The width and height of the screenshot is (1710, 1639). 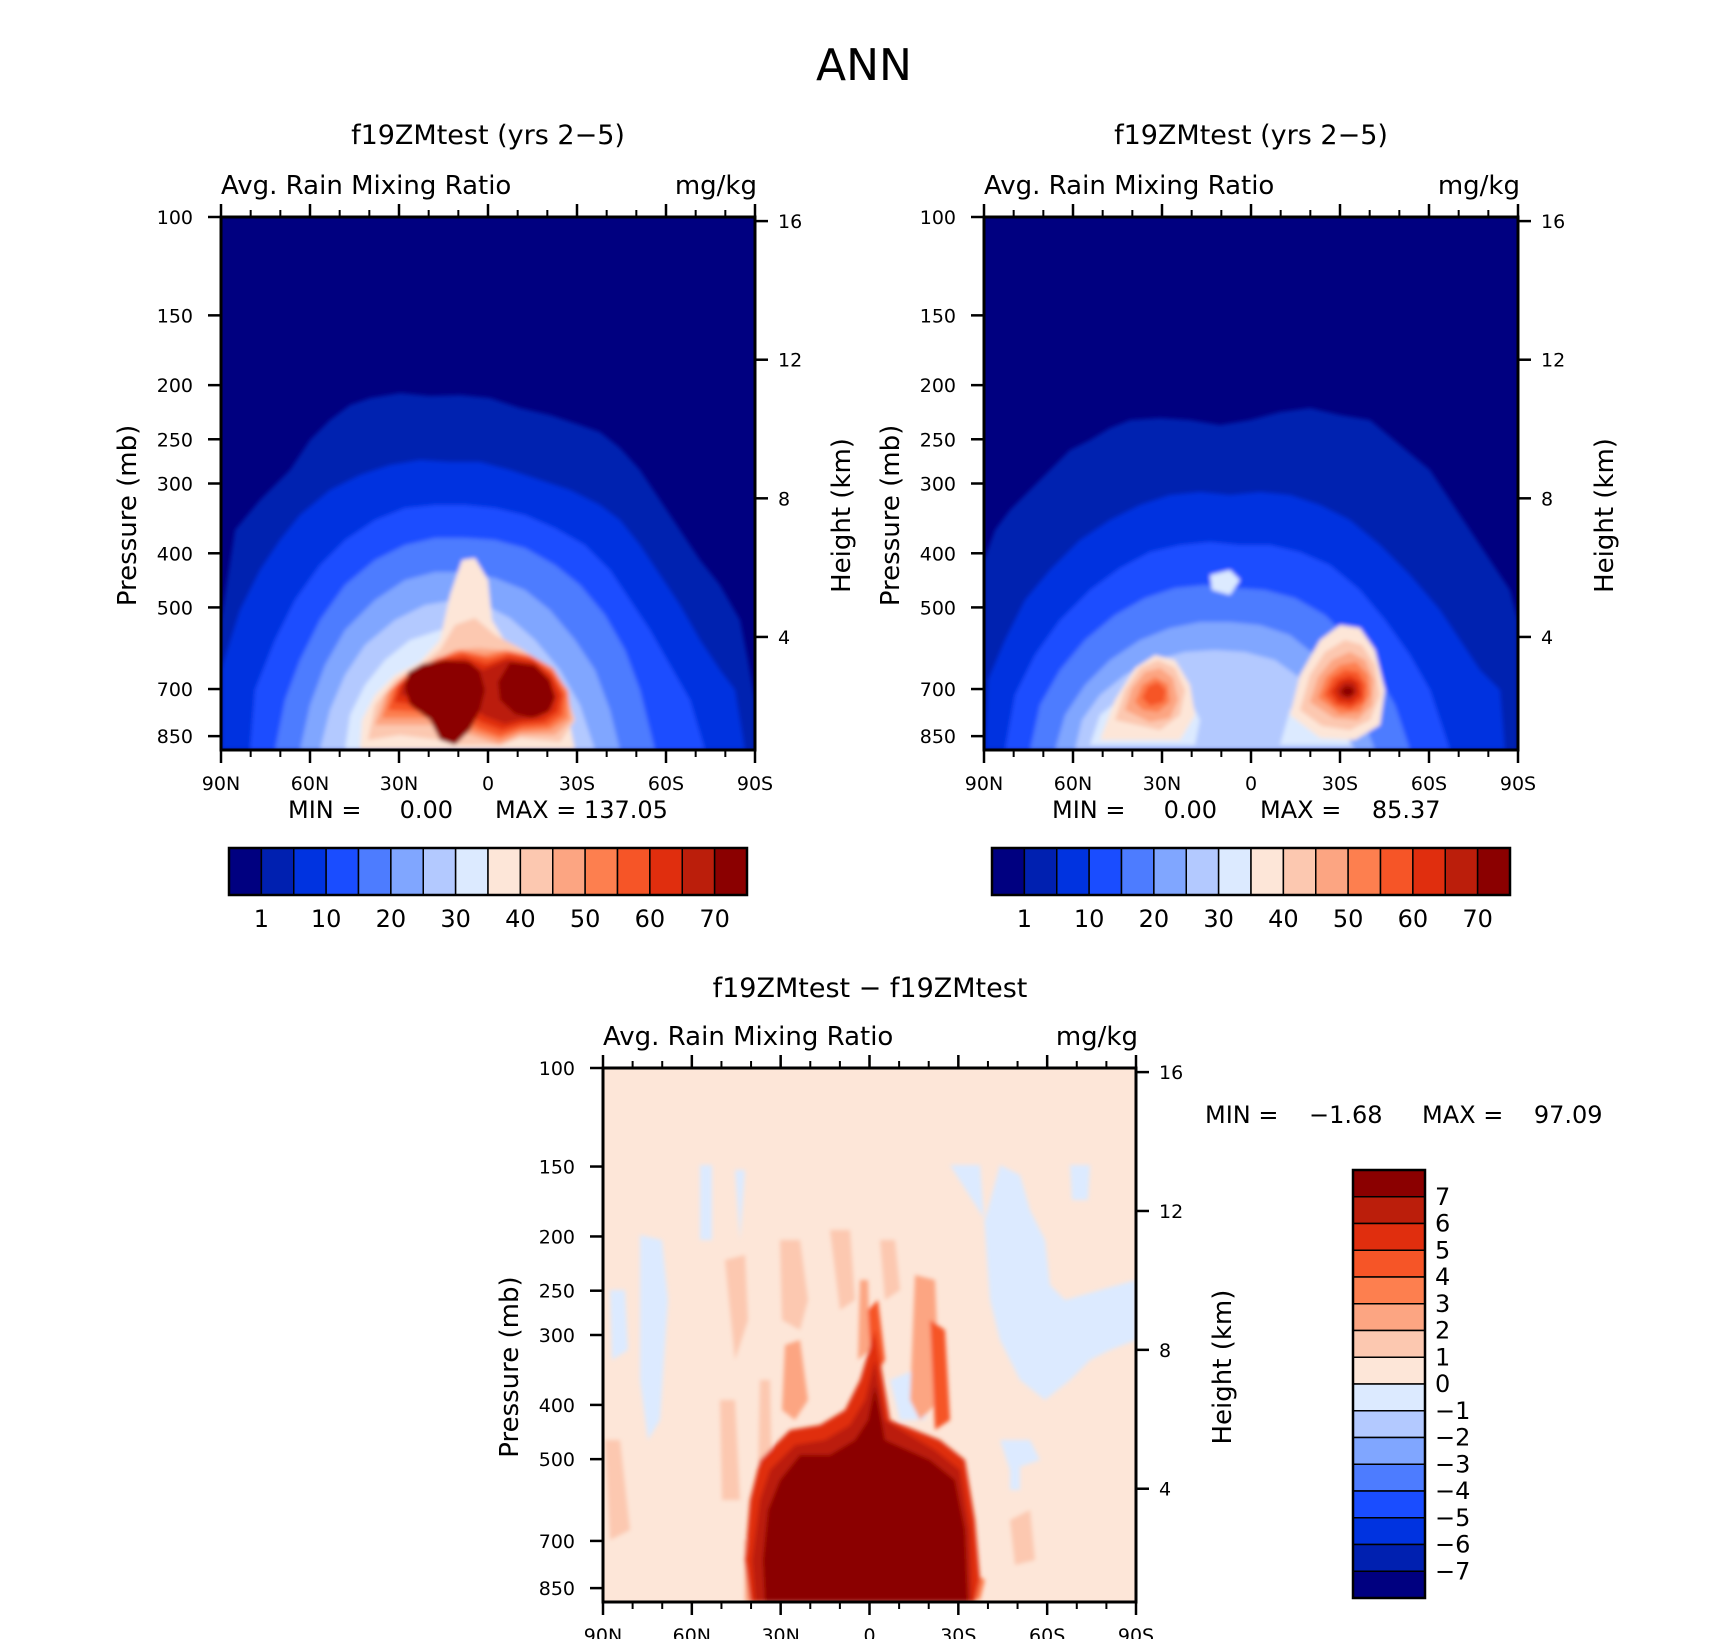 What do you see at coordinates (1340, 784) in the screenshot?
I see `x-tick-label: 30S` at bounding box center [1340, 784].